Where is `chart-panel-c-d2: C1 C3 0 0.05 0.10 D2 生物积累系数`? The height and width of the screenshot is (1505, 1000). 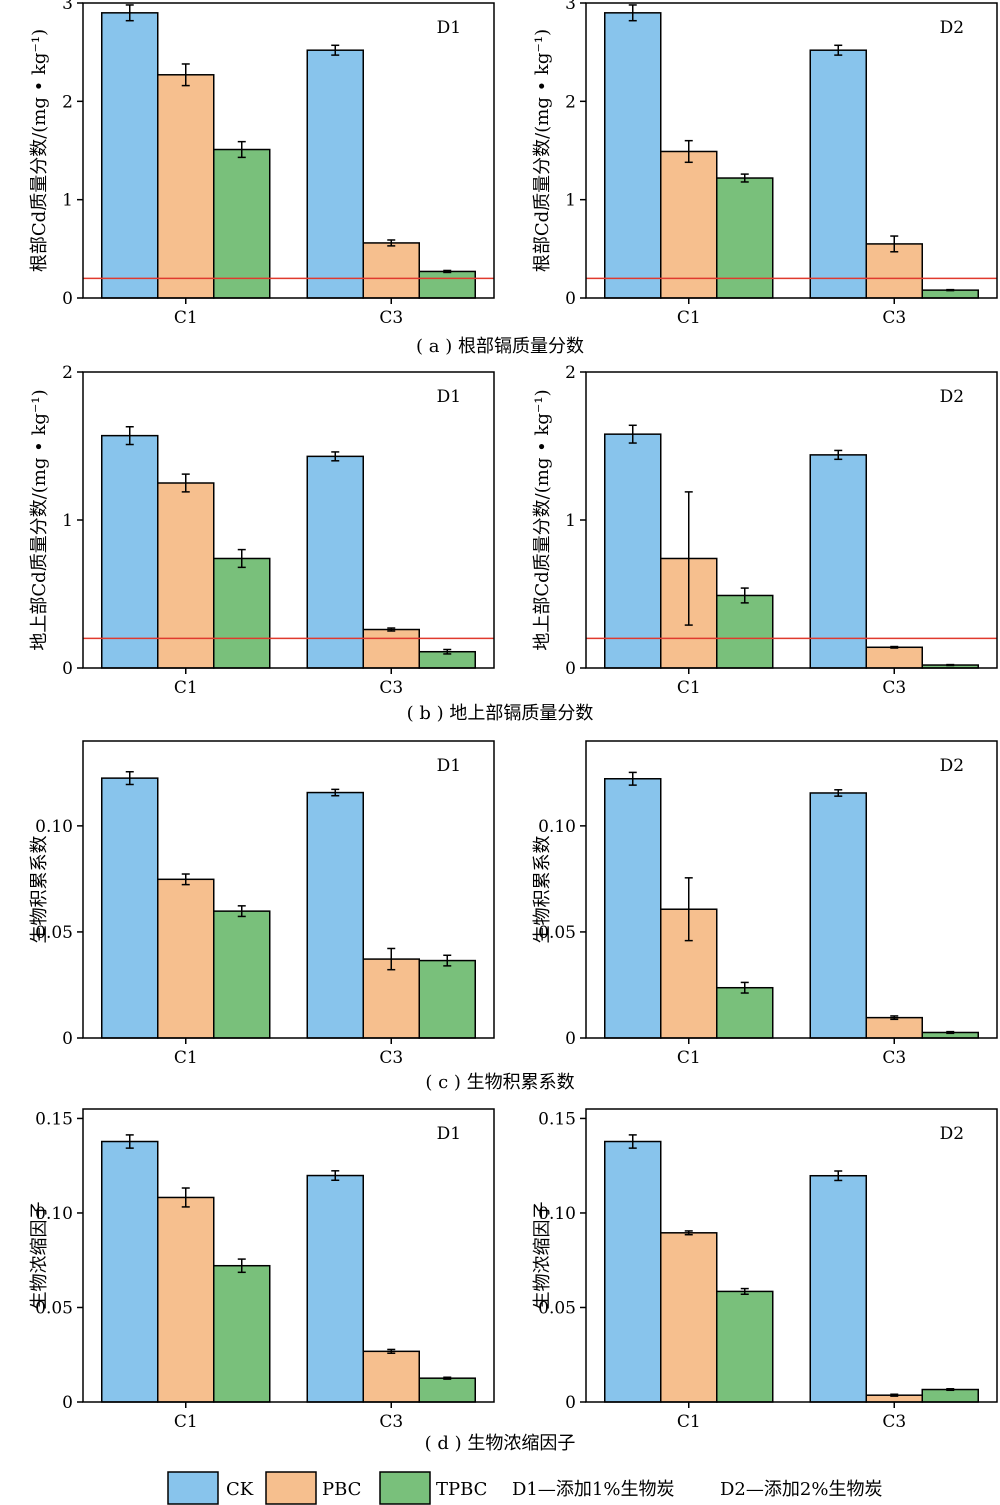
chart-panel-c-d2: C1 C3 0 0.05 0.10 D2 生物积累系数 is located at coordinates (765, 904).